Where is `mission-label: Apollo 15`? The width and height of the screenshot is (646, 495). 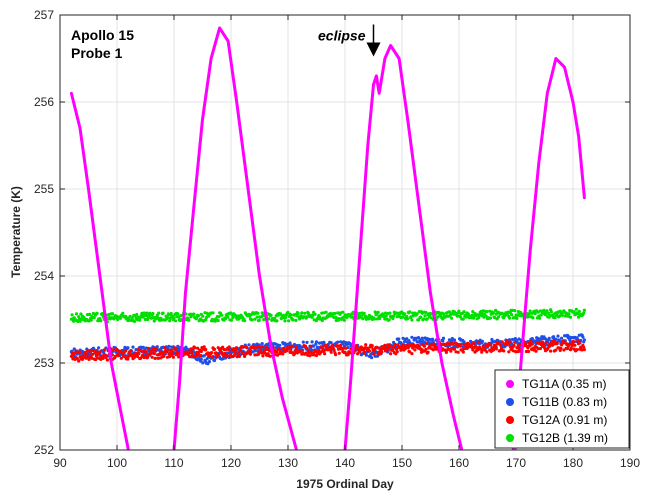
mission-label: Apollo 15 is located at coordinates (102, 35).